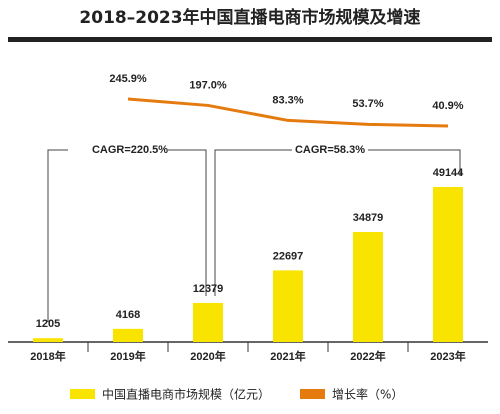 This screenshot has height=414, width=500. What do you see at coordinates (447, 106) in the screenshot?
I see `data-label: 40.9%` at bounding box center [447, 106].